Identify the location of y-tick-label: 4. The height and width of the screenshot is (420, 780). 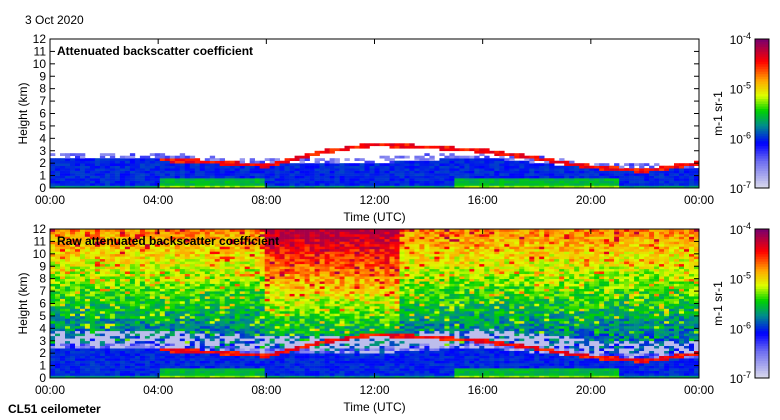
(42, 138).